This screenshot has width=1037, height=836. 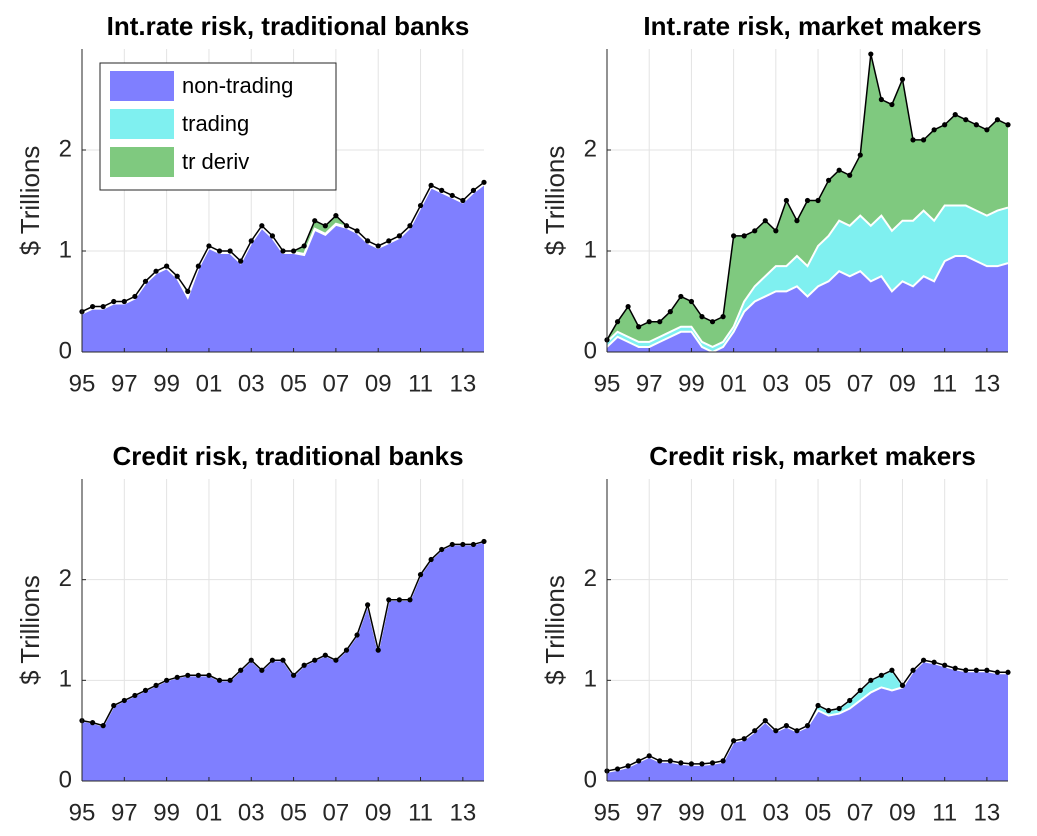 What do you see at coordinates (812, 26) in the screenshot?
I see `chart-title: Int.rate risk, market makers` at bounding box center [812, 26].